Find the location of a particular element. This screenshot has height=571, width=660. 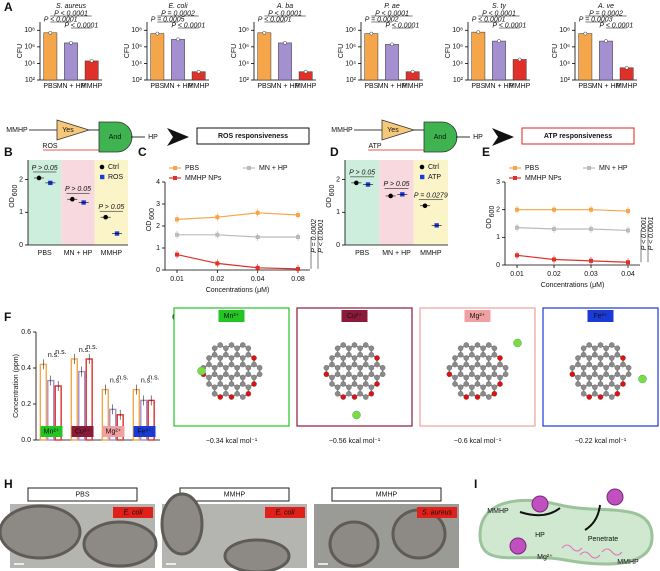

binding-energy: −0.34 kcal mol⁻¹ is located at coordinates (232, 441).